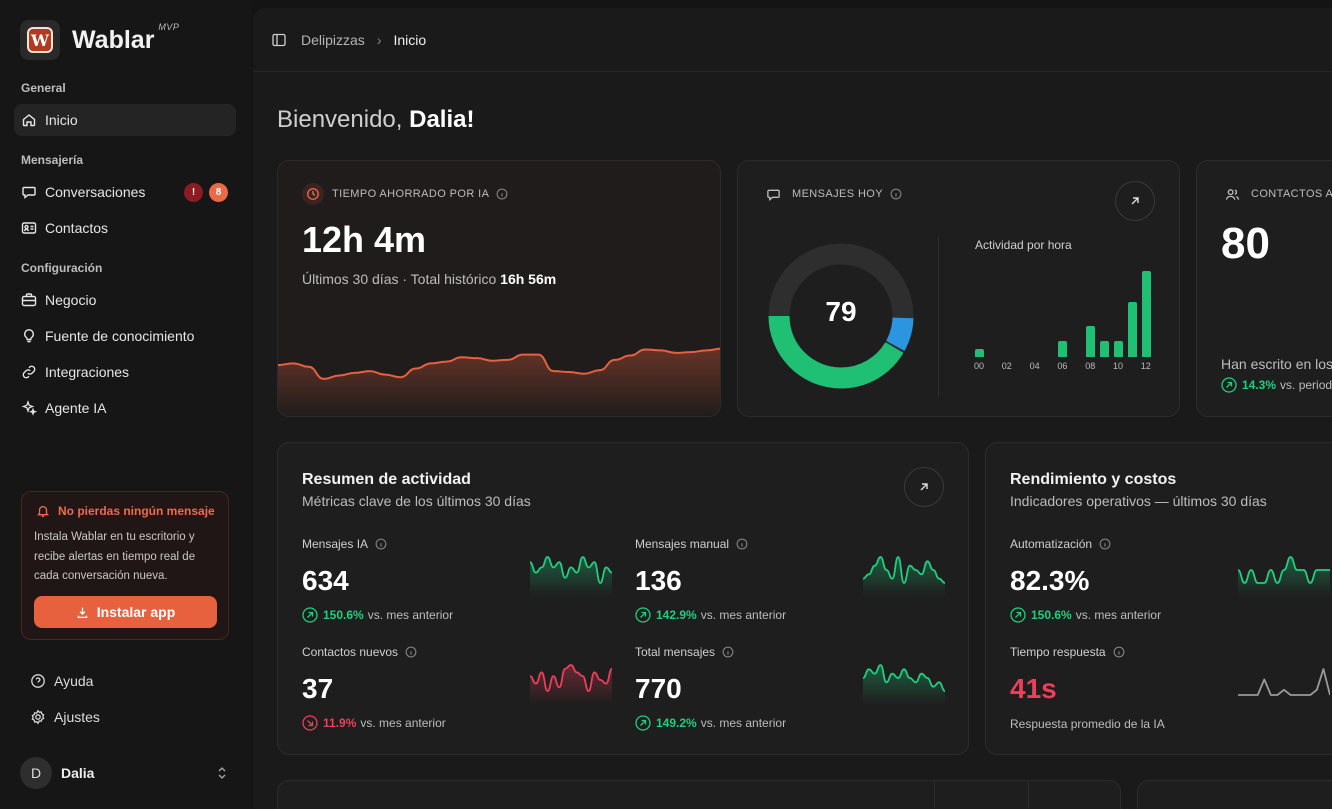 The width and height of the screenshot is (1332, 809). Describe the element at coordinates (127, 681) in the screenshot. I see `help-link: Ayuda` at that location.